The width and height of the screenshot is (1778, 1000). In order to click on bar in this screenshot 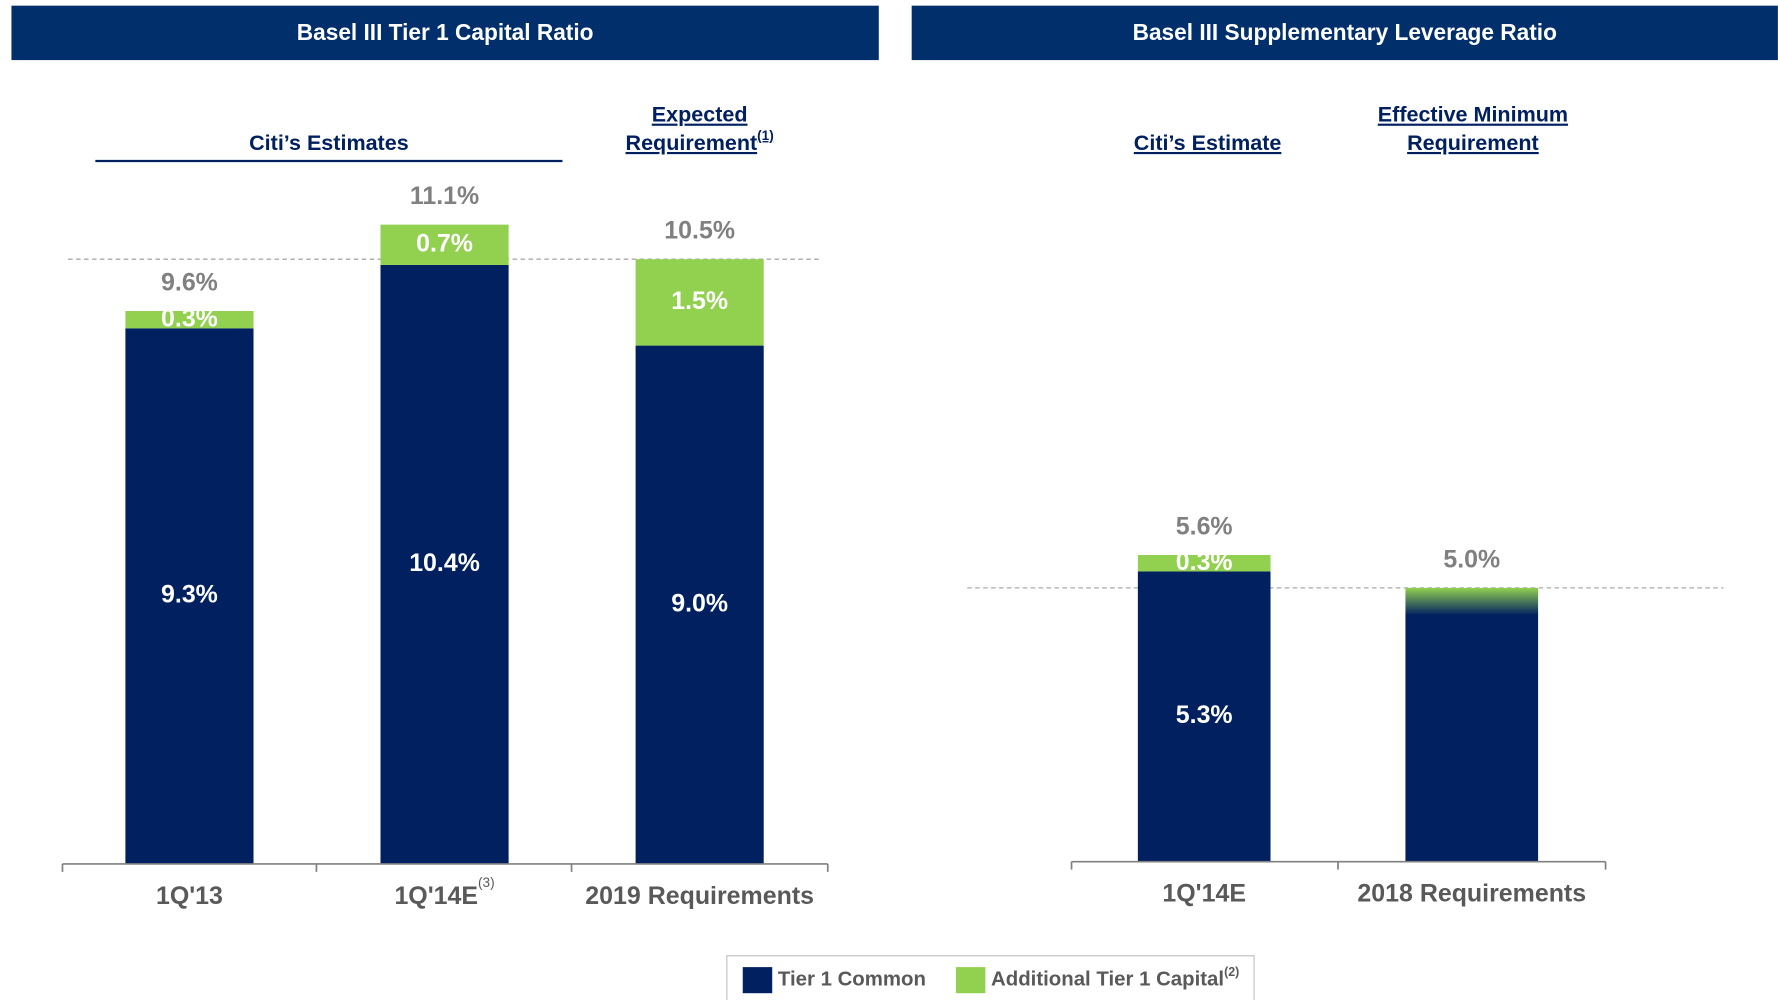, I will do `click(1472, 724)`.